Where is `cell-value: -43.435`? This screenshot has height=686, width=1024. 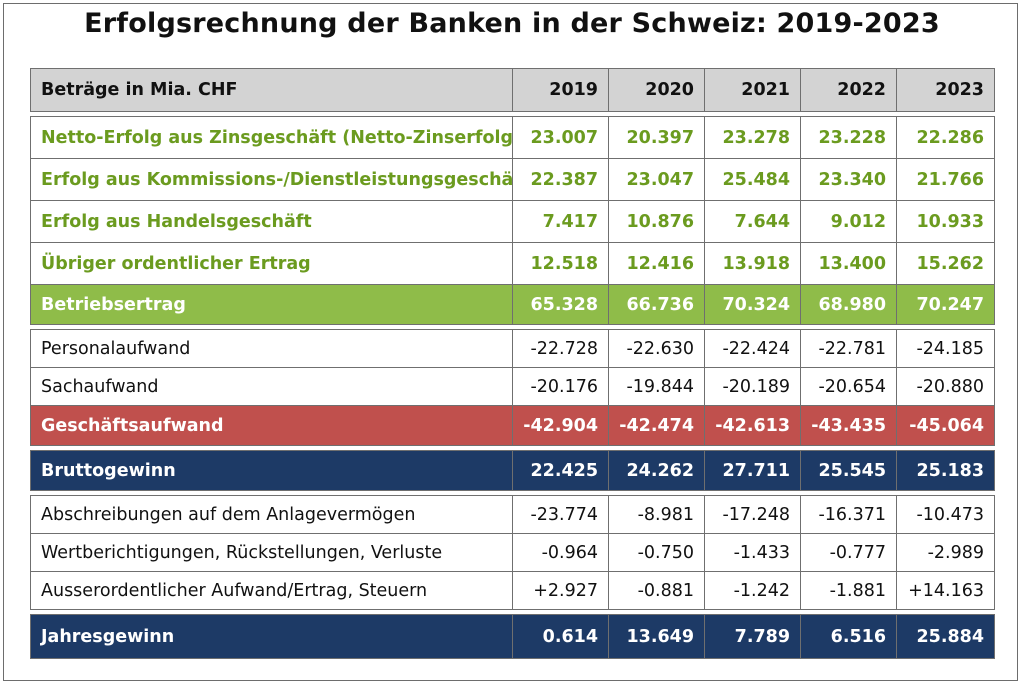 cell-value: -43.435 is located at coordinates (848, 425).